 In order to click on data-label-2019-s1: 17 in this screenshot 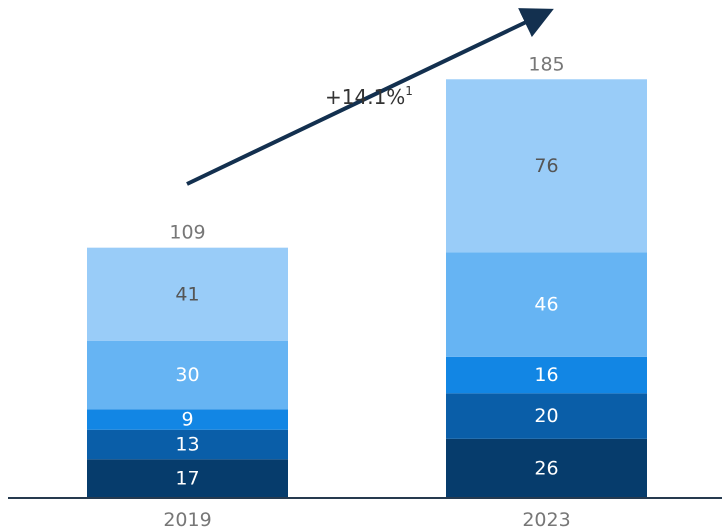, I will do `click(187, 479)`.